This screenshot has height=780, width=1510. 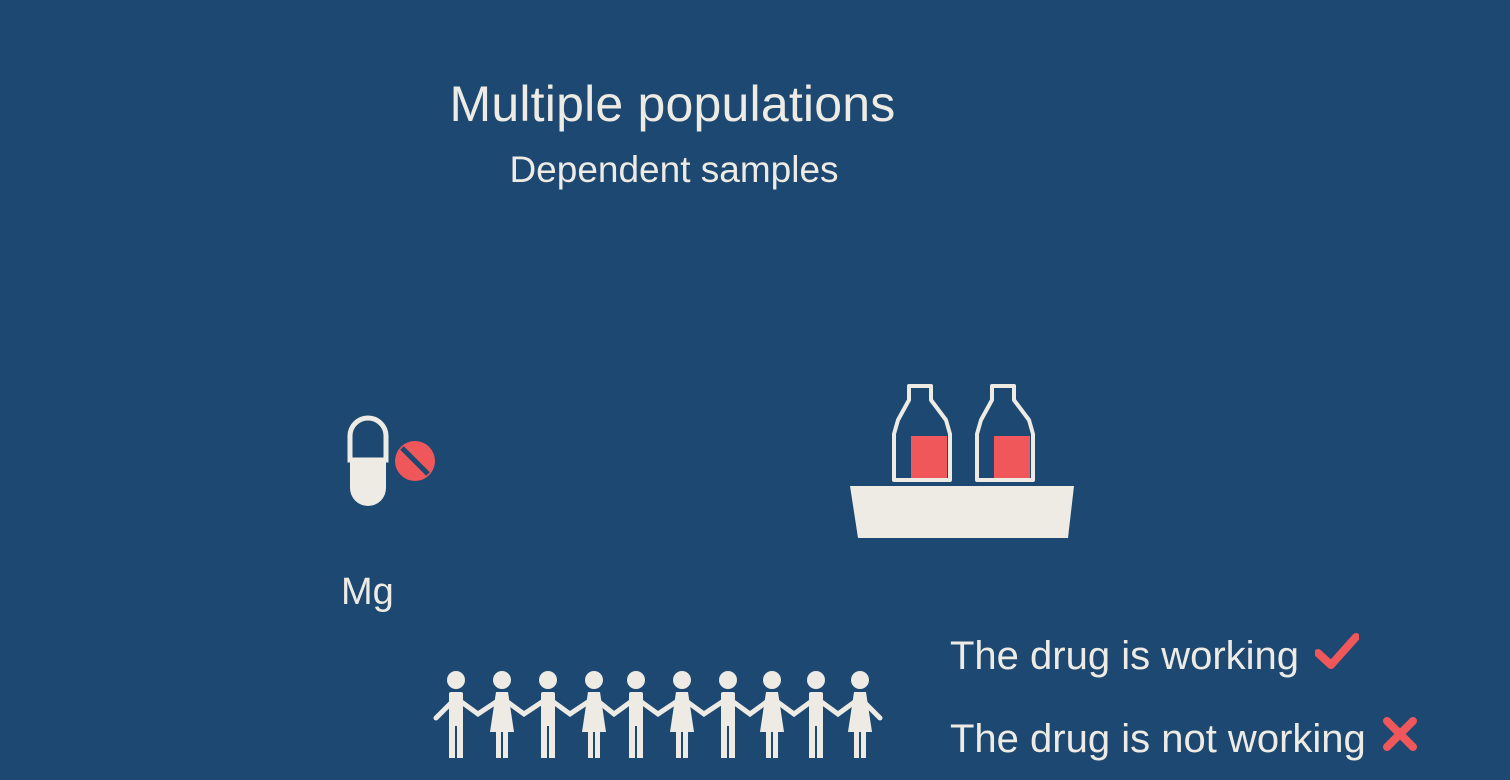 What do you see at coordinates (1158, 739) in the screenshot?
I see `statement-not-working-text: The drug is not working` at bounding box center [1158, 739].